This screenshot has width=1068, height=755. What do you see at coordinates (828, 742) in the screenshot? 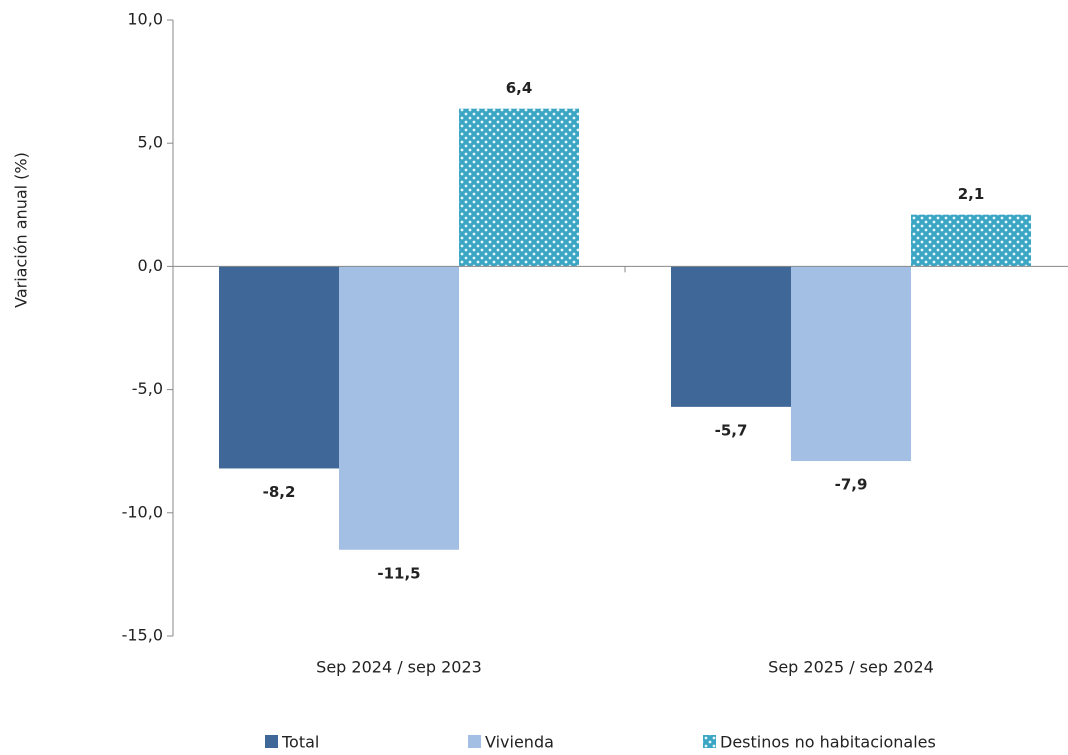
I see `legend-label: Destinos no habitacionales` at bounding box center [828, 742].